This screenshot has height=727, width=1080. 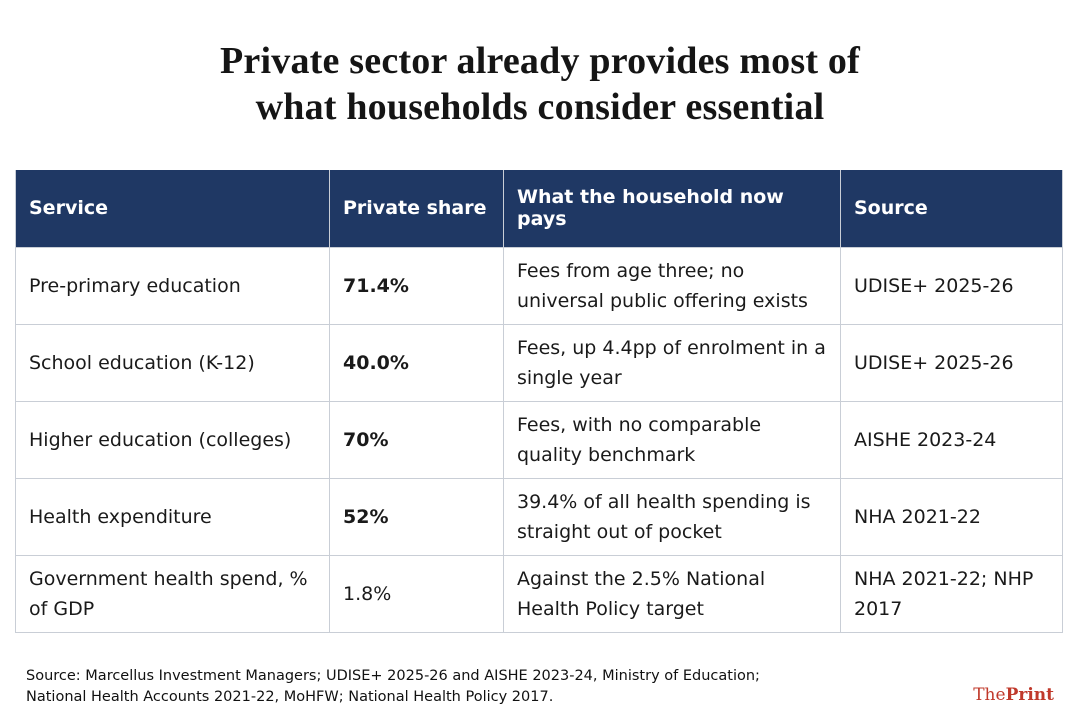 What do you see at coordinates (540, 107) in the screenshot?
I see `title-line-2: what households consider essential` at bounding box center [540, 107].